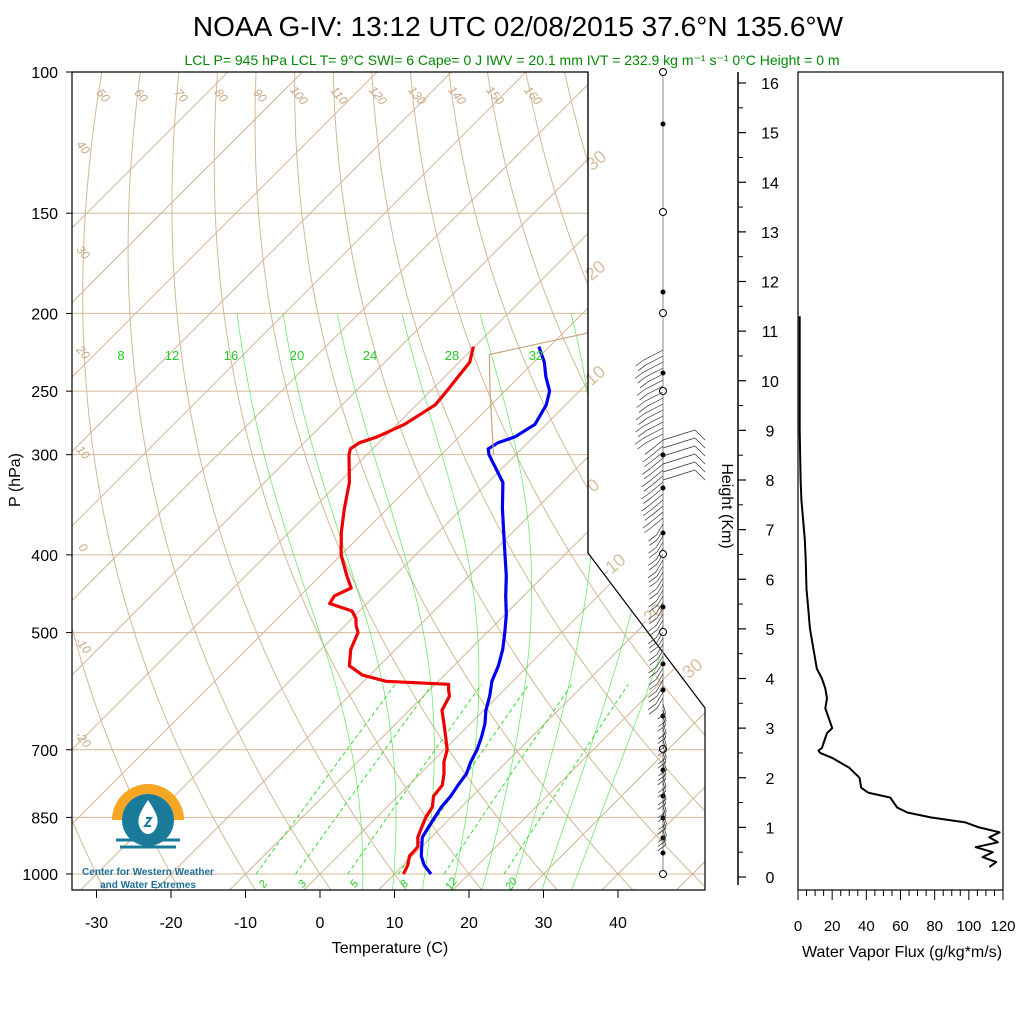 This screenshot has width=1024, height=1024. I want to click on flux-x-axis-title: Water Vapor Flux (g/kg*m/s), so click(902, 952).